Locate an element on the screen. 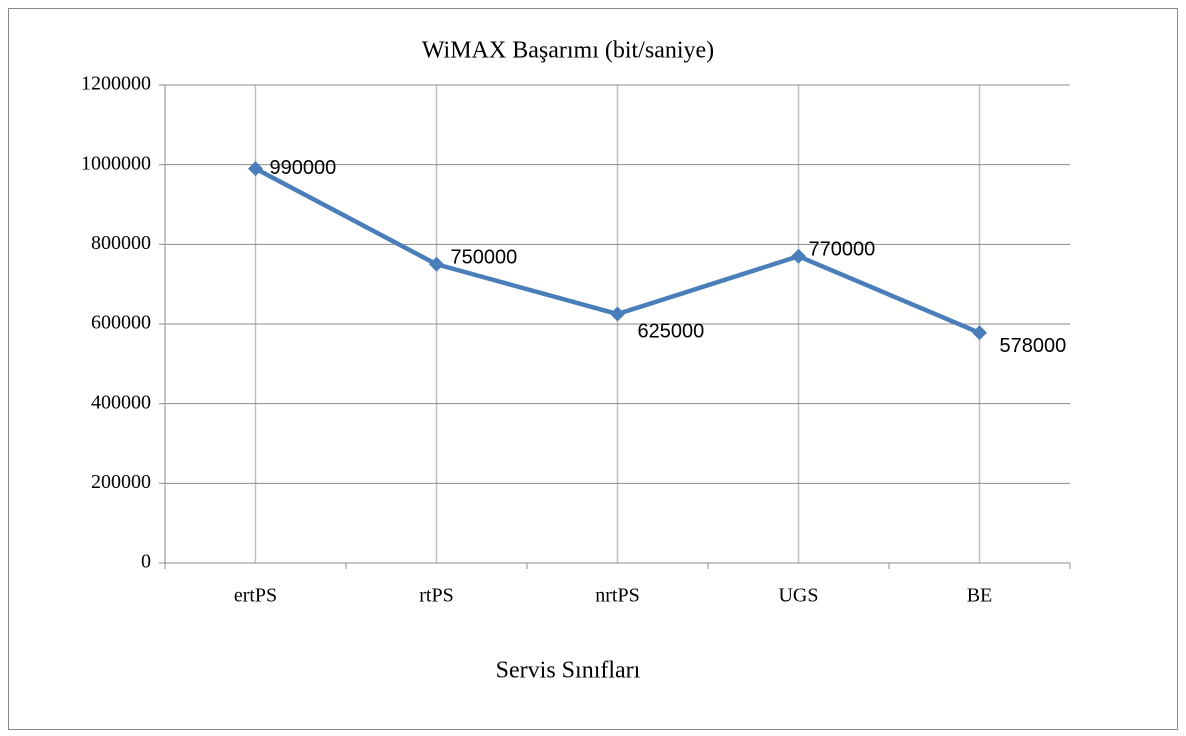 This screenshot has width=1186, height=736. x-tick-label: nrtPS is located at coordinates (617, 596).